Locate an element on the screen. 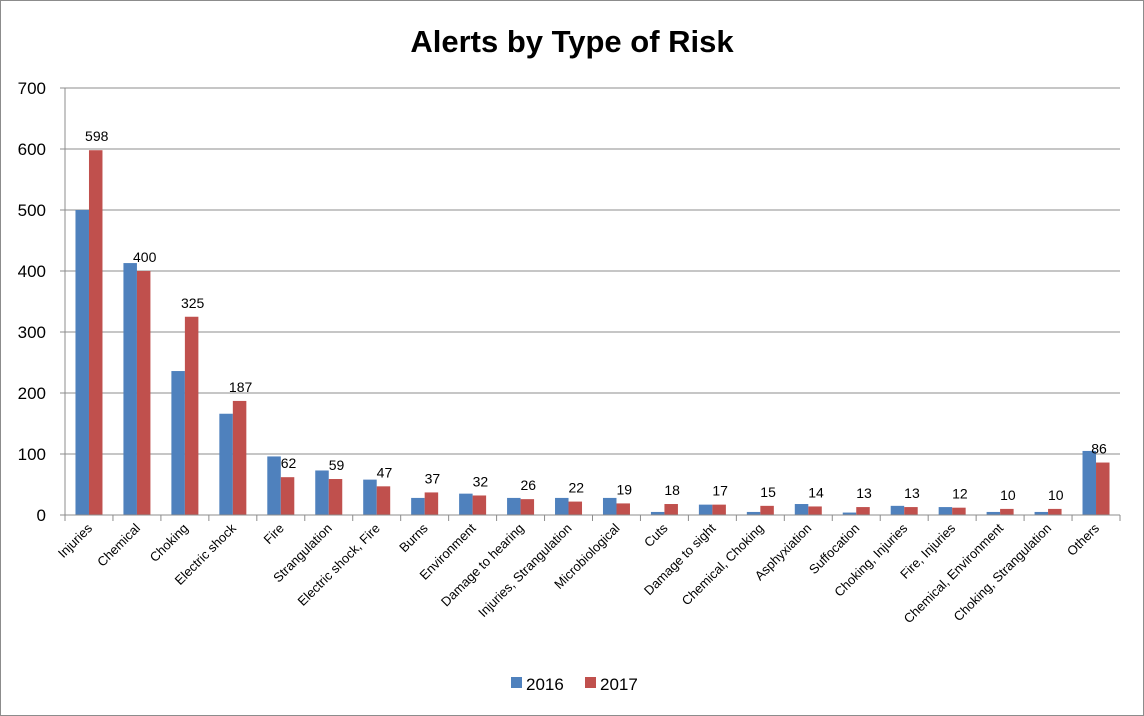 This screenshot has height=716, width=1144. data-label: 17 is located at coordinates (720, 491).